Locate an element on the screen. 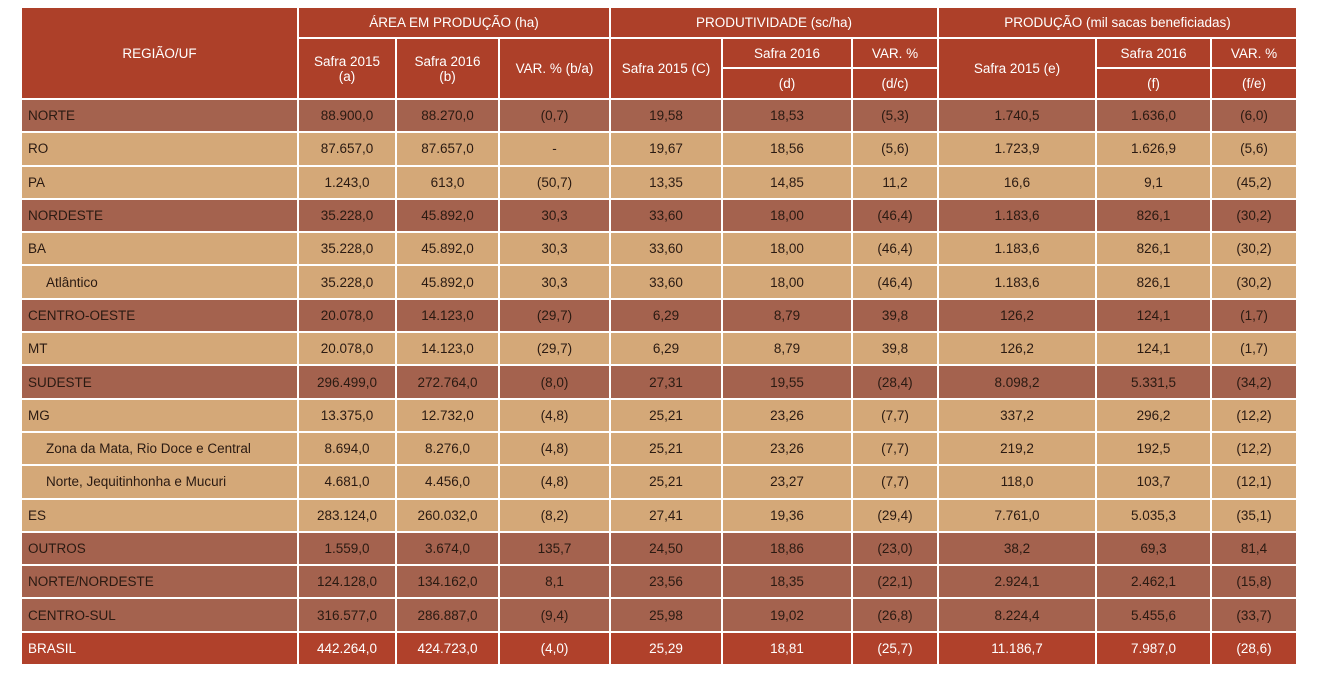 The height and width of the screenshot is (673, 1318). table-cell: (8,0) is located at coordinates (554, 382).